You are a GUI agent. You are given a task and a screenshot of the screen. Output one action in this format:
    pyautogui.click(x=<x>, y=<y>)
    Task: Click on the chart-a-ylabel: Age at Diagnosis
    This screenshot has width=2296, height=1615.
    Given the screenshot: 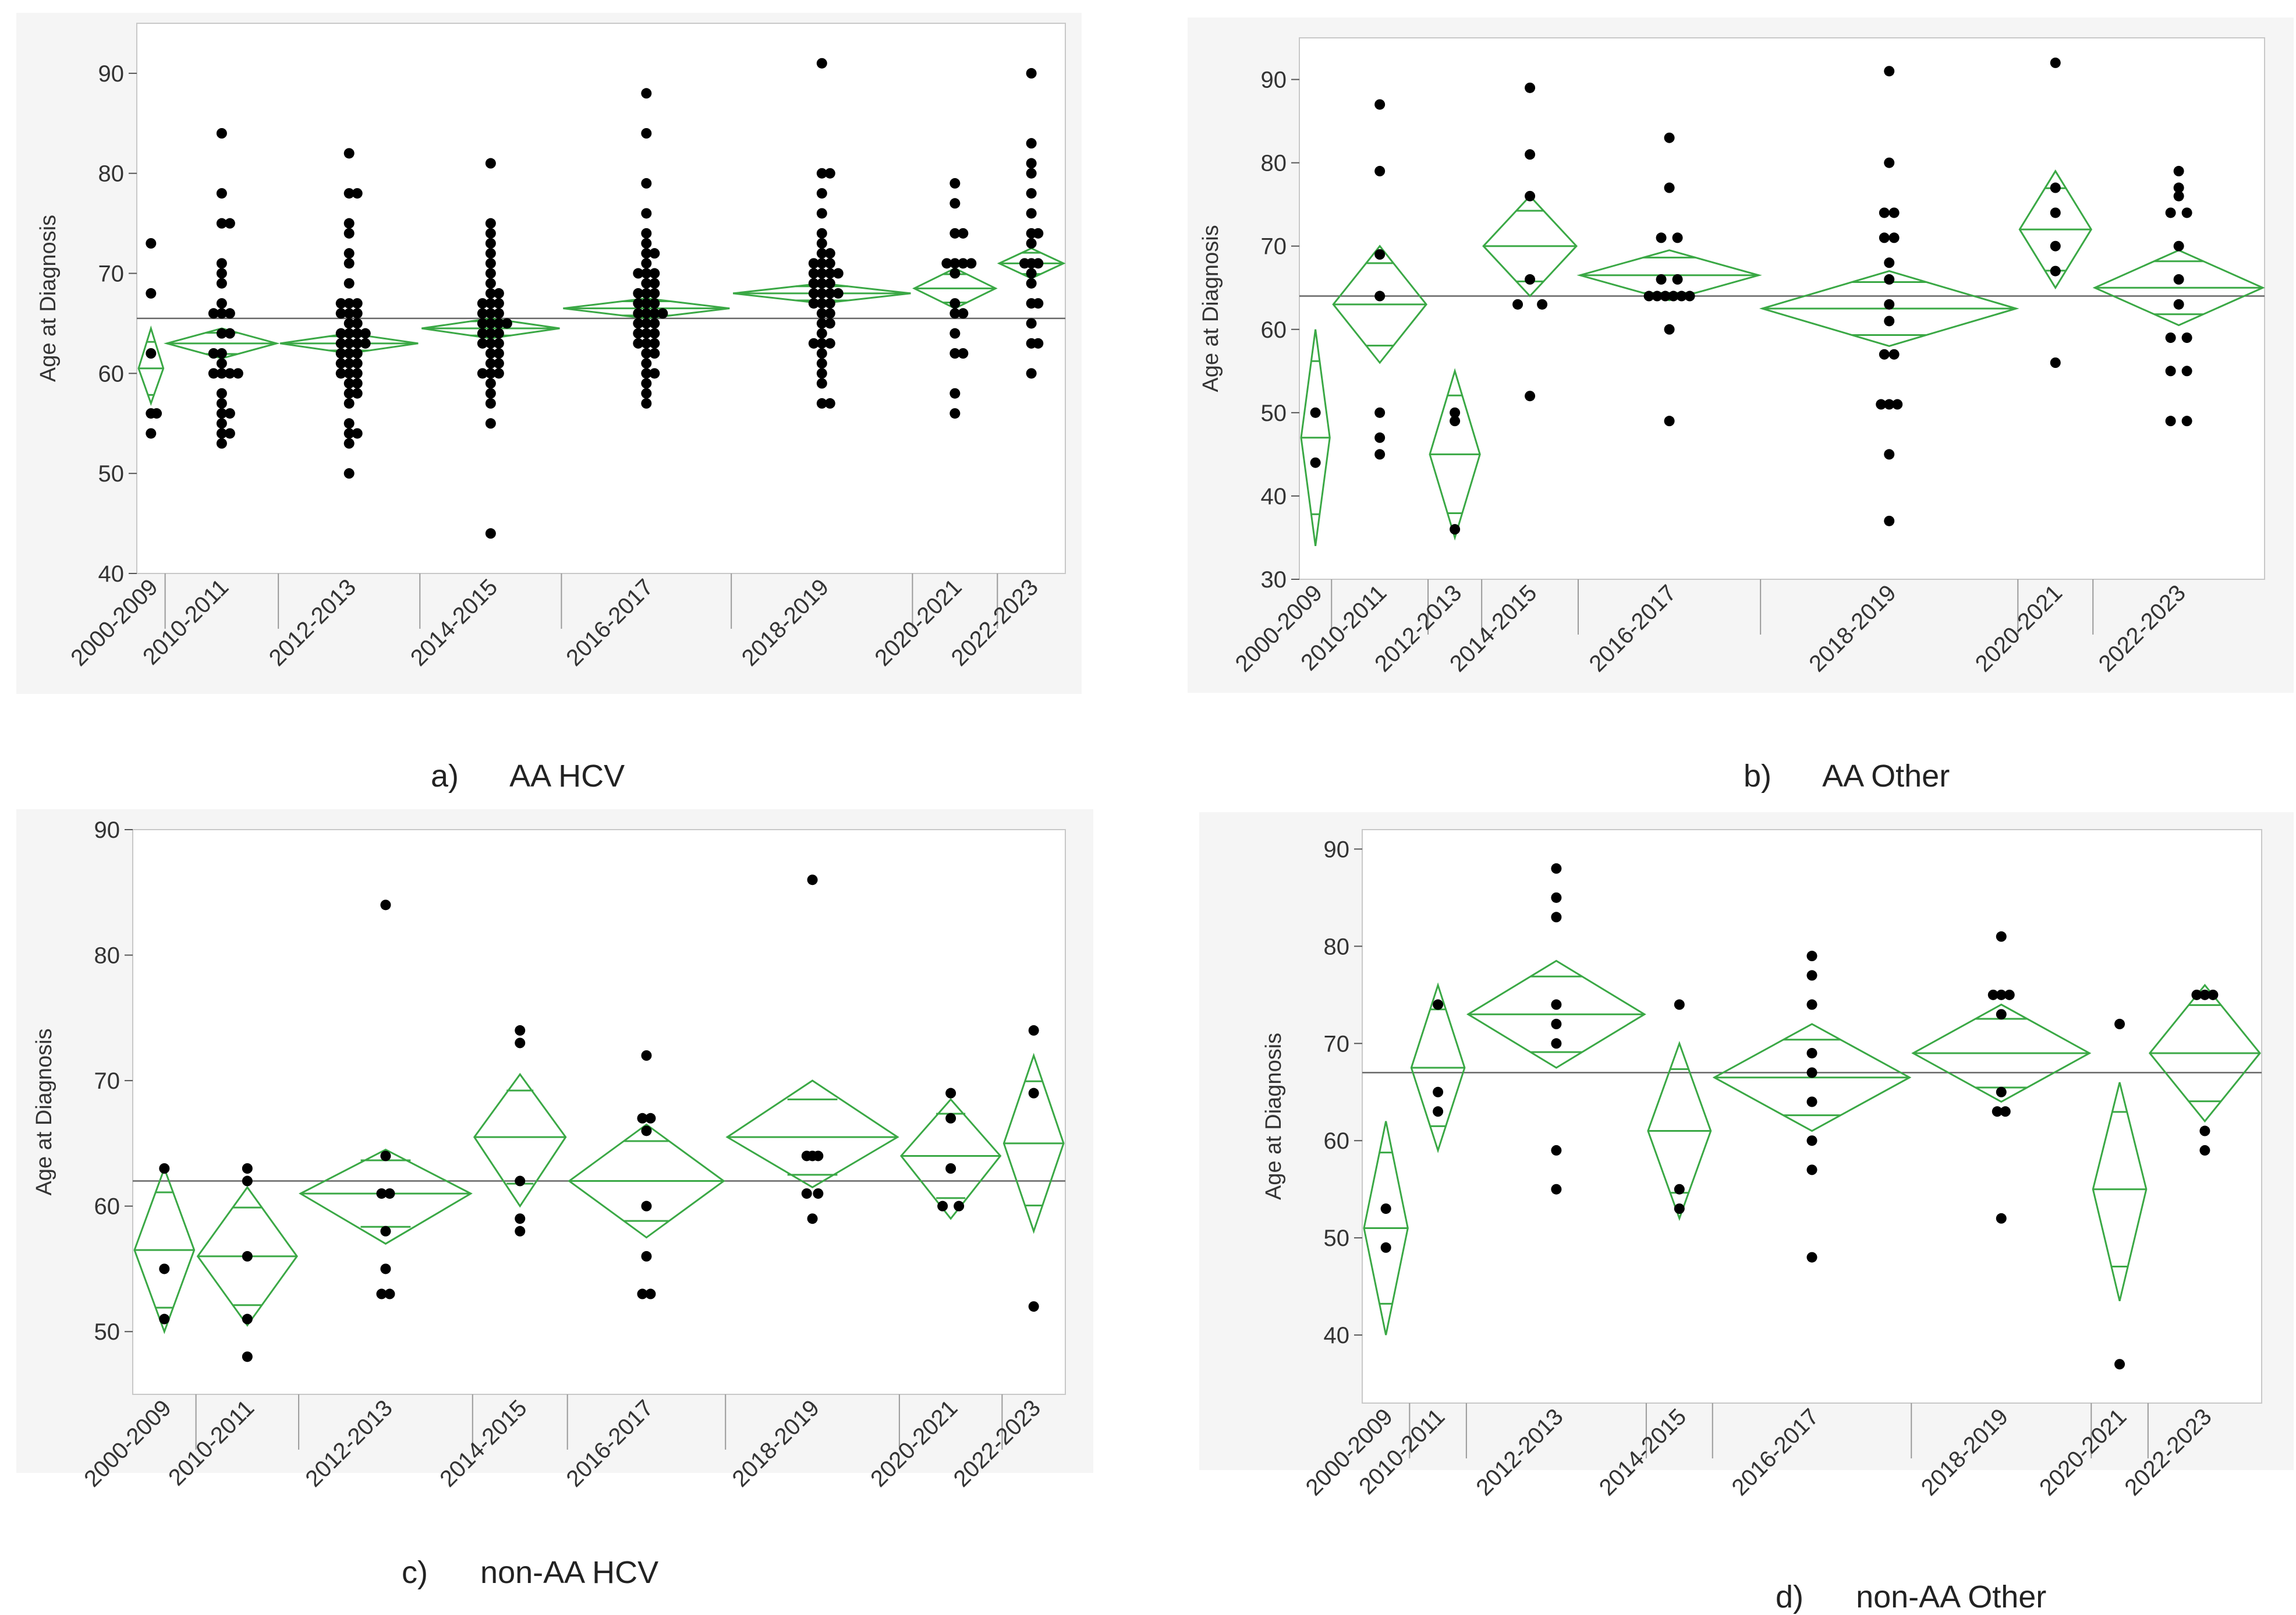 What is the action you would take?
    pyautogui.click(x=49, y=298)
    